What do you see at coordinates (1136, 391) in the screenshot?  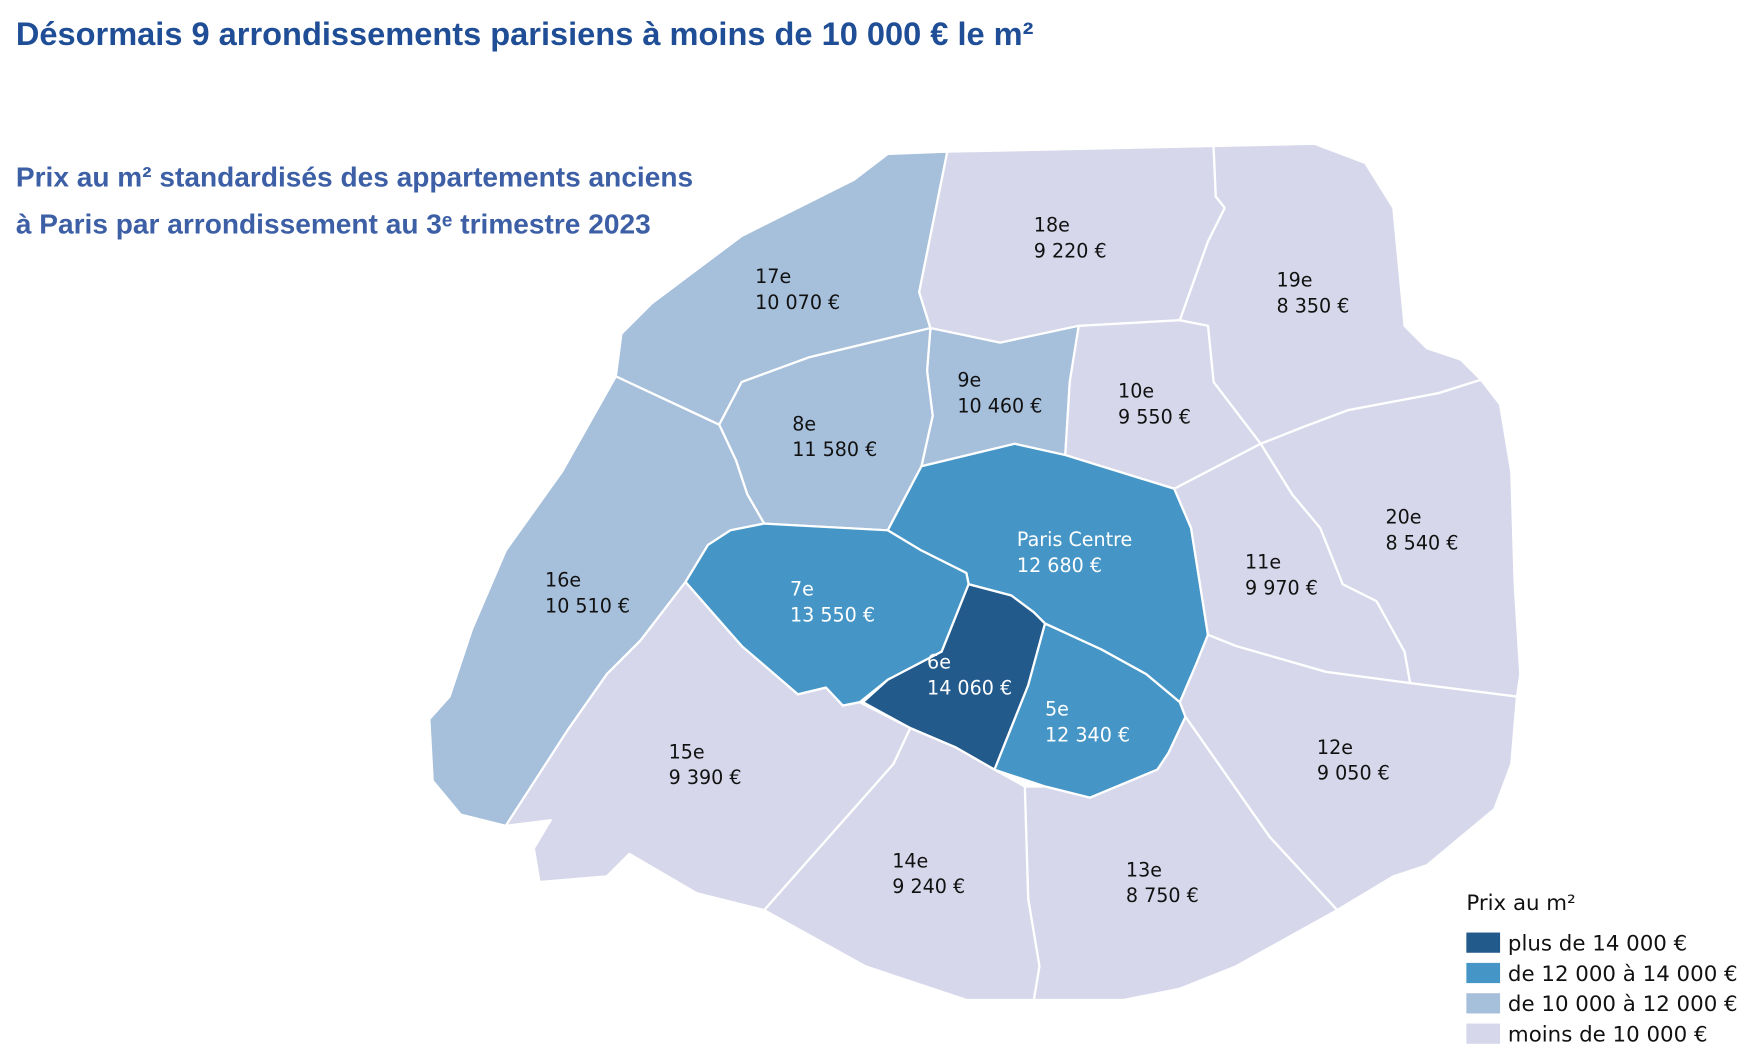 I see `district-name: 10e` at bounding box center [1136, 391].